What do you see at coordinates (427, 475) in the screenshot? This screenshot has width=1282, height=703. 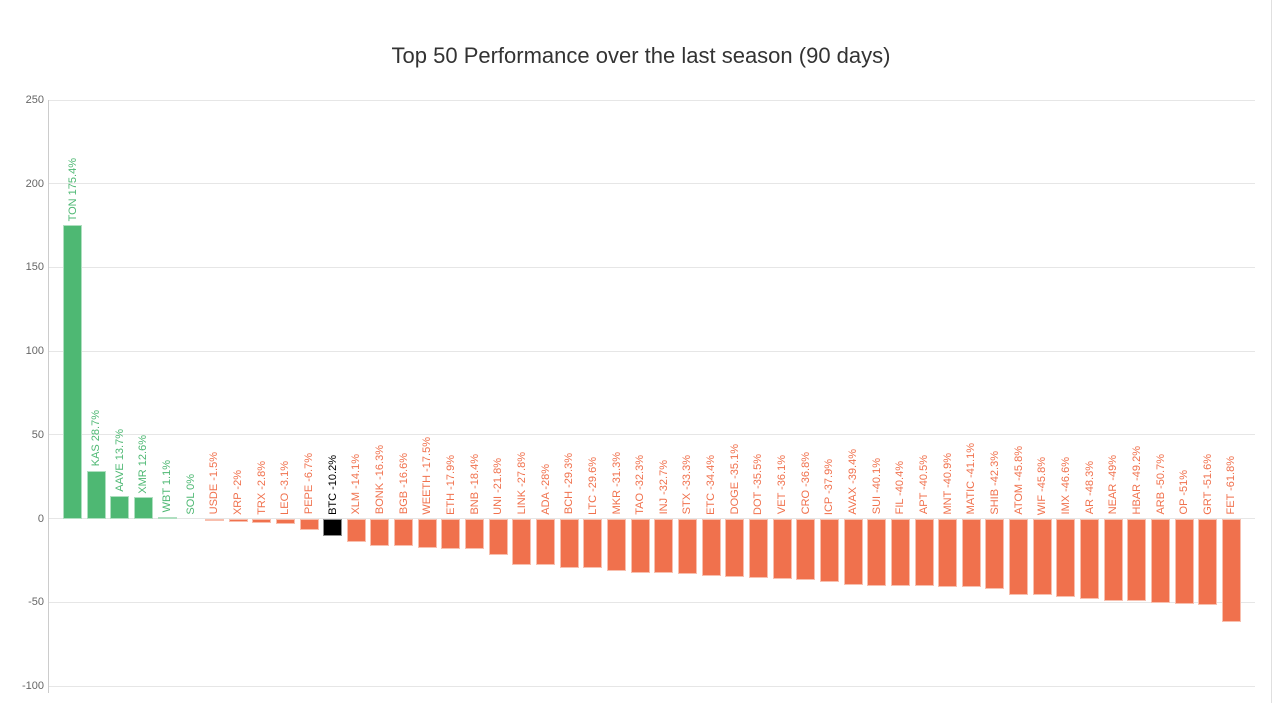 I see `bar-label-weeth: WEETH -17.5%` at bounding box center [427, 475].